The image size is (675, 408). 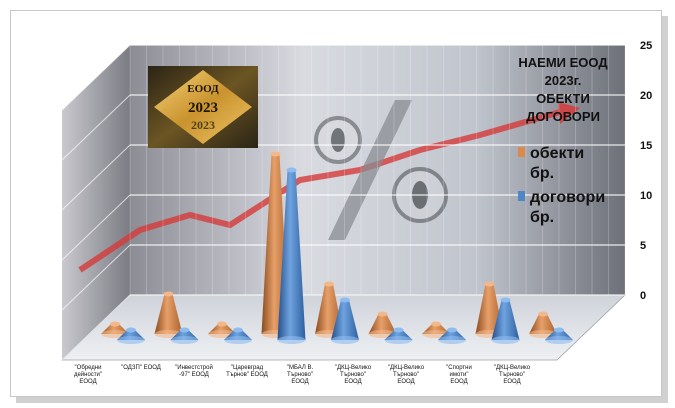 I want to click on x-tick-label: "Спортни, so click(x=459, y=368).